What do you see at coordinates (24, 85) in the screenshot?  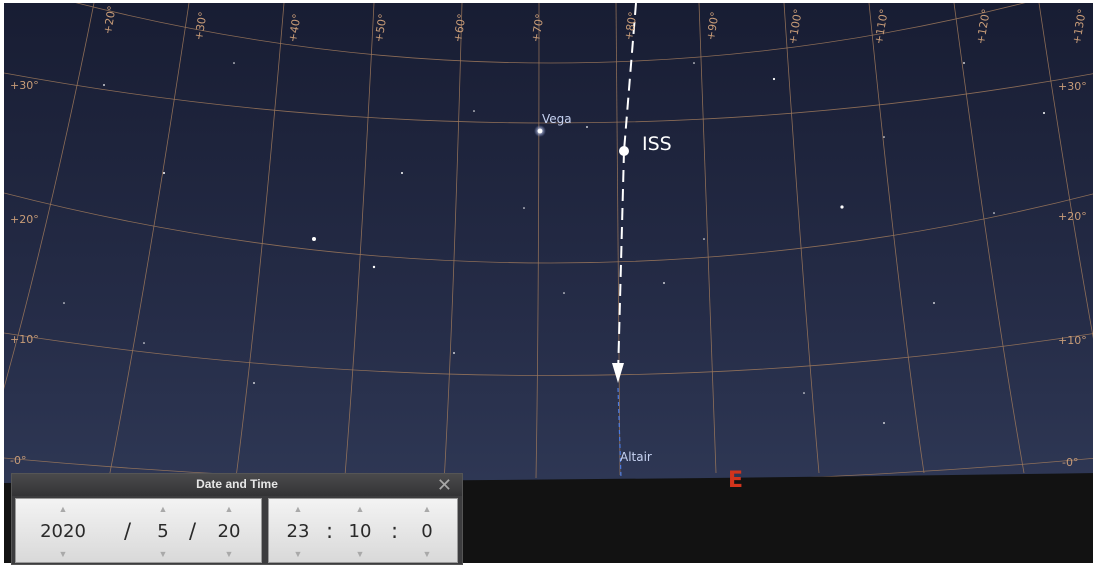 I see `grid-label-left: +30°` at bounding box center [24, 85].